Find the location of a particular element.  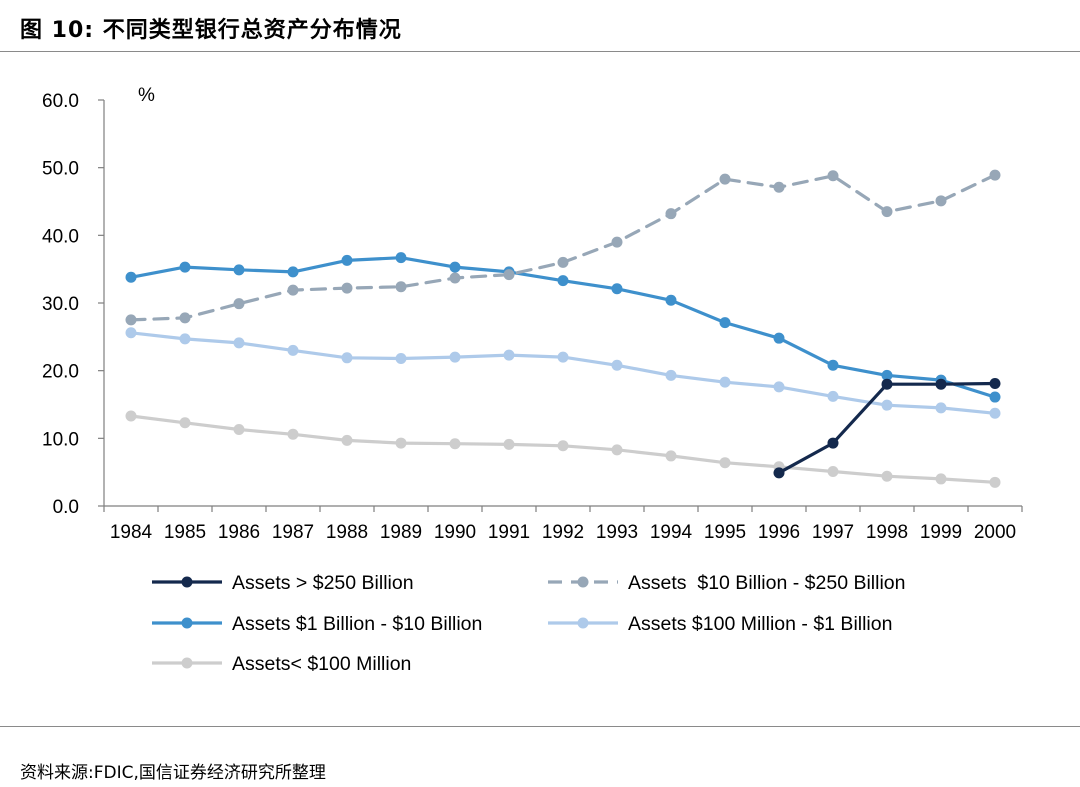

legend-label: Assets $10 Billion - $250 Billion is located at coordinates (767, 583).